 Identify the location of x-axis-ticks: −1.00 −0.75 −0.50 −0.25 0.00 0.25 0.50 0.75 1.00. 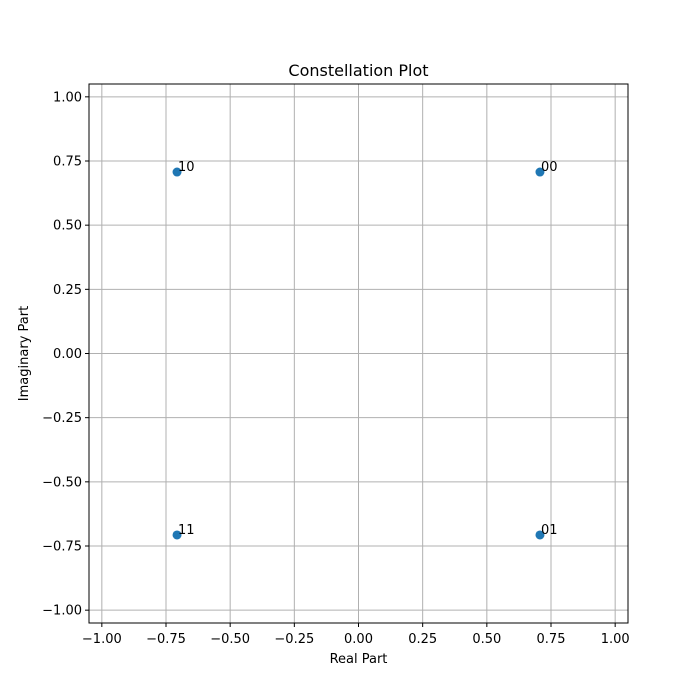
(356, 635).